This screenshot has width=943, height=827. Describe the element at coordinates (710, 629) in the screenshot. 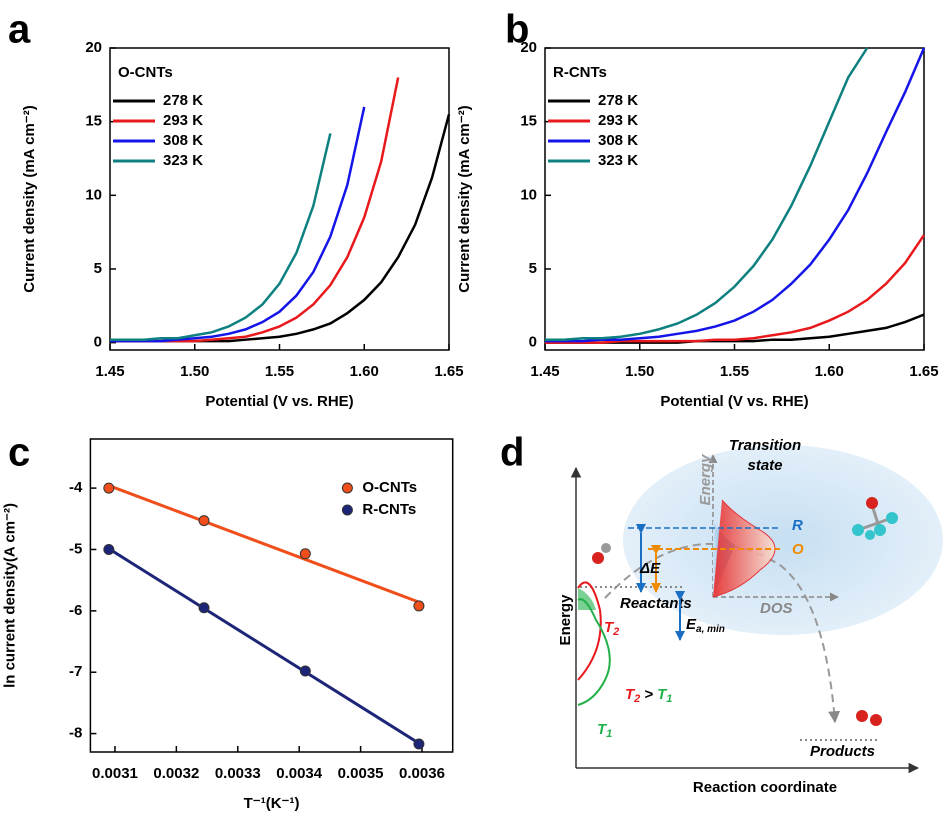

I see `label-sub: a, min` at that location.